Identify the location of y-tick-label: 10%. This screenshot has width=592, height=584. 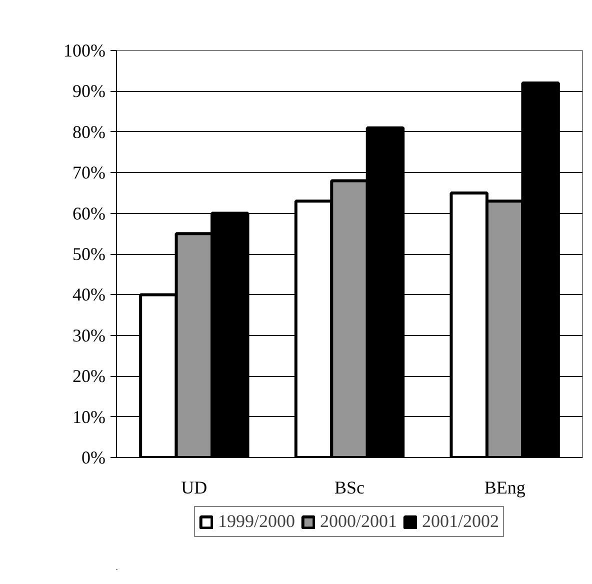
(89, 416).